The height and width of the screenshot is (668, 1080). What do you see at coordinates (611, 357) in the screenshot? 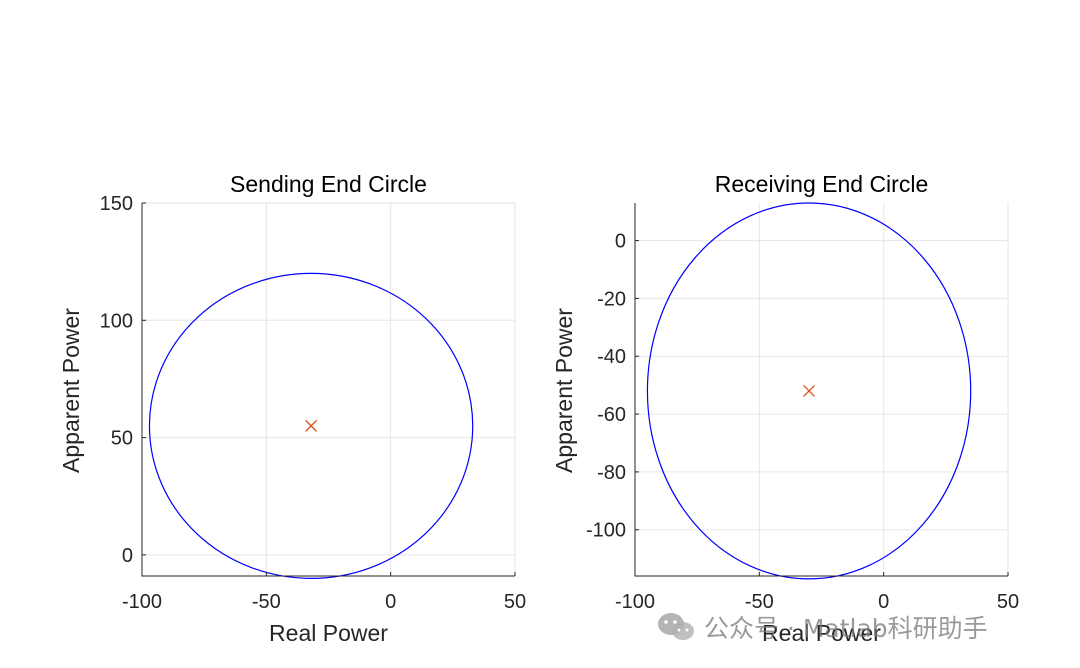
I see `y-tick-label: -40` at bounding box center [611, 357].